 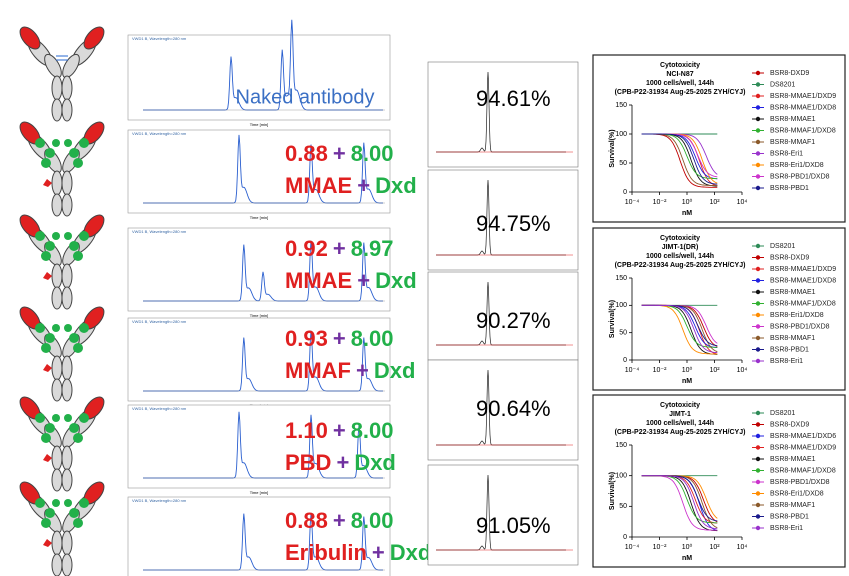 What do you see at coordinates (318, 280) in the screenshot?
I see `payload-payload1: MMAE` at bounding box center [318, 280].